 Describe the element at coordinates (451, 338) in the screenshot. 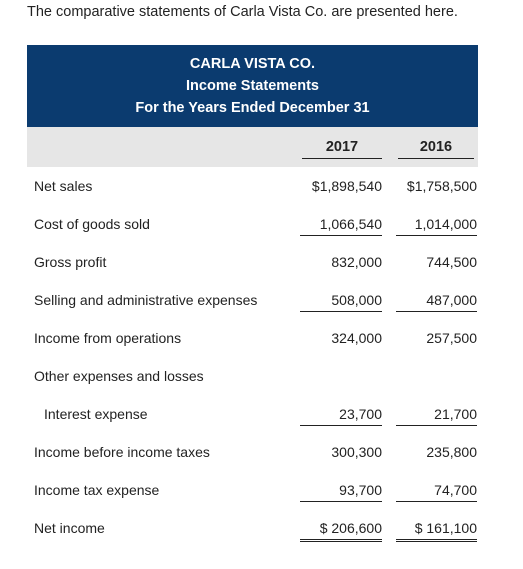

I see `value-2016: 257,500` at that location.